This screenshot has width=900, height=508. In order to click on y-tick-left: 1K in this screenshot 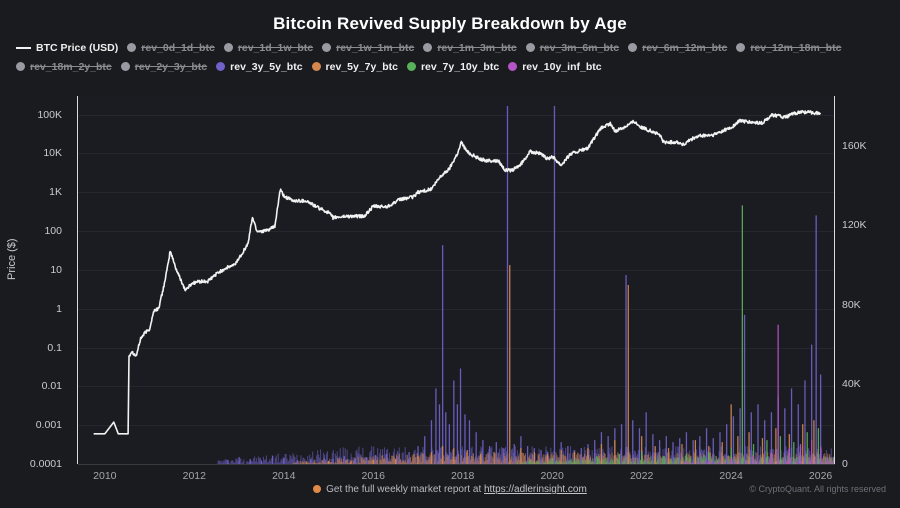, I will do `click(55, 192)`.